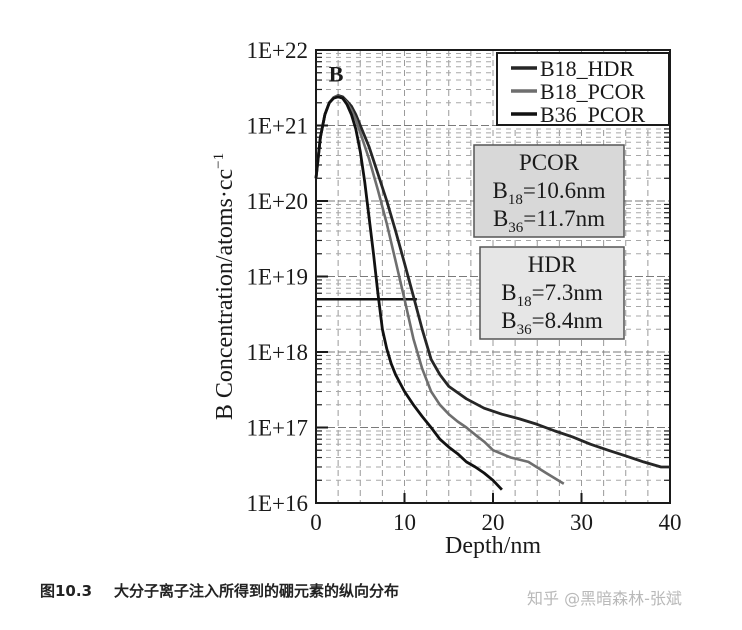 The image size is (742, 630). I want to click on figure-caption: 图10.3 大分子离子注入所得到的硼元素的纵向分布, so click(219, 590).